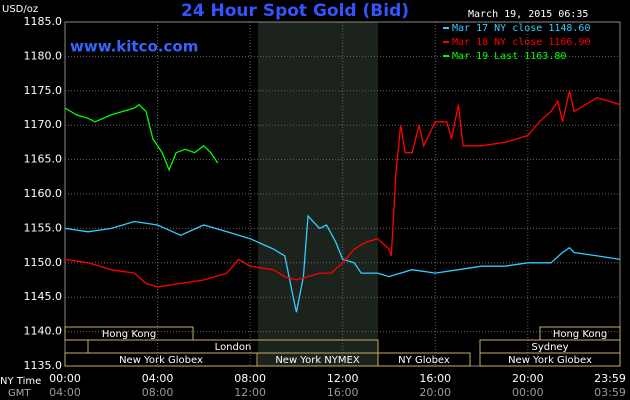 The image size is (630, 400). What do you see at coordinates (43, 193) in the screenshot?
I see `y-tick-label: 1160.0` at bounding box center [43, 193].